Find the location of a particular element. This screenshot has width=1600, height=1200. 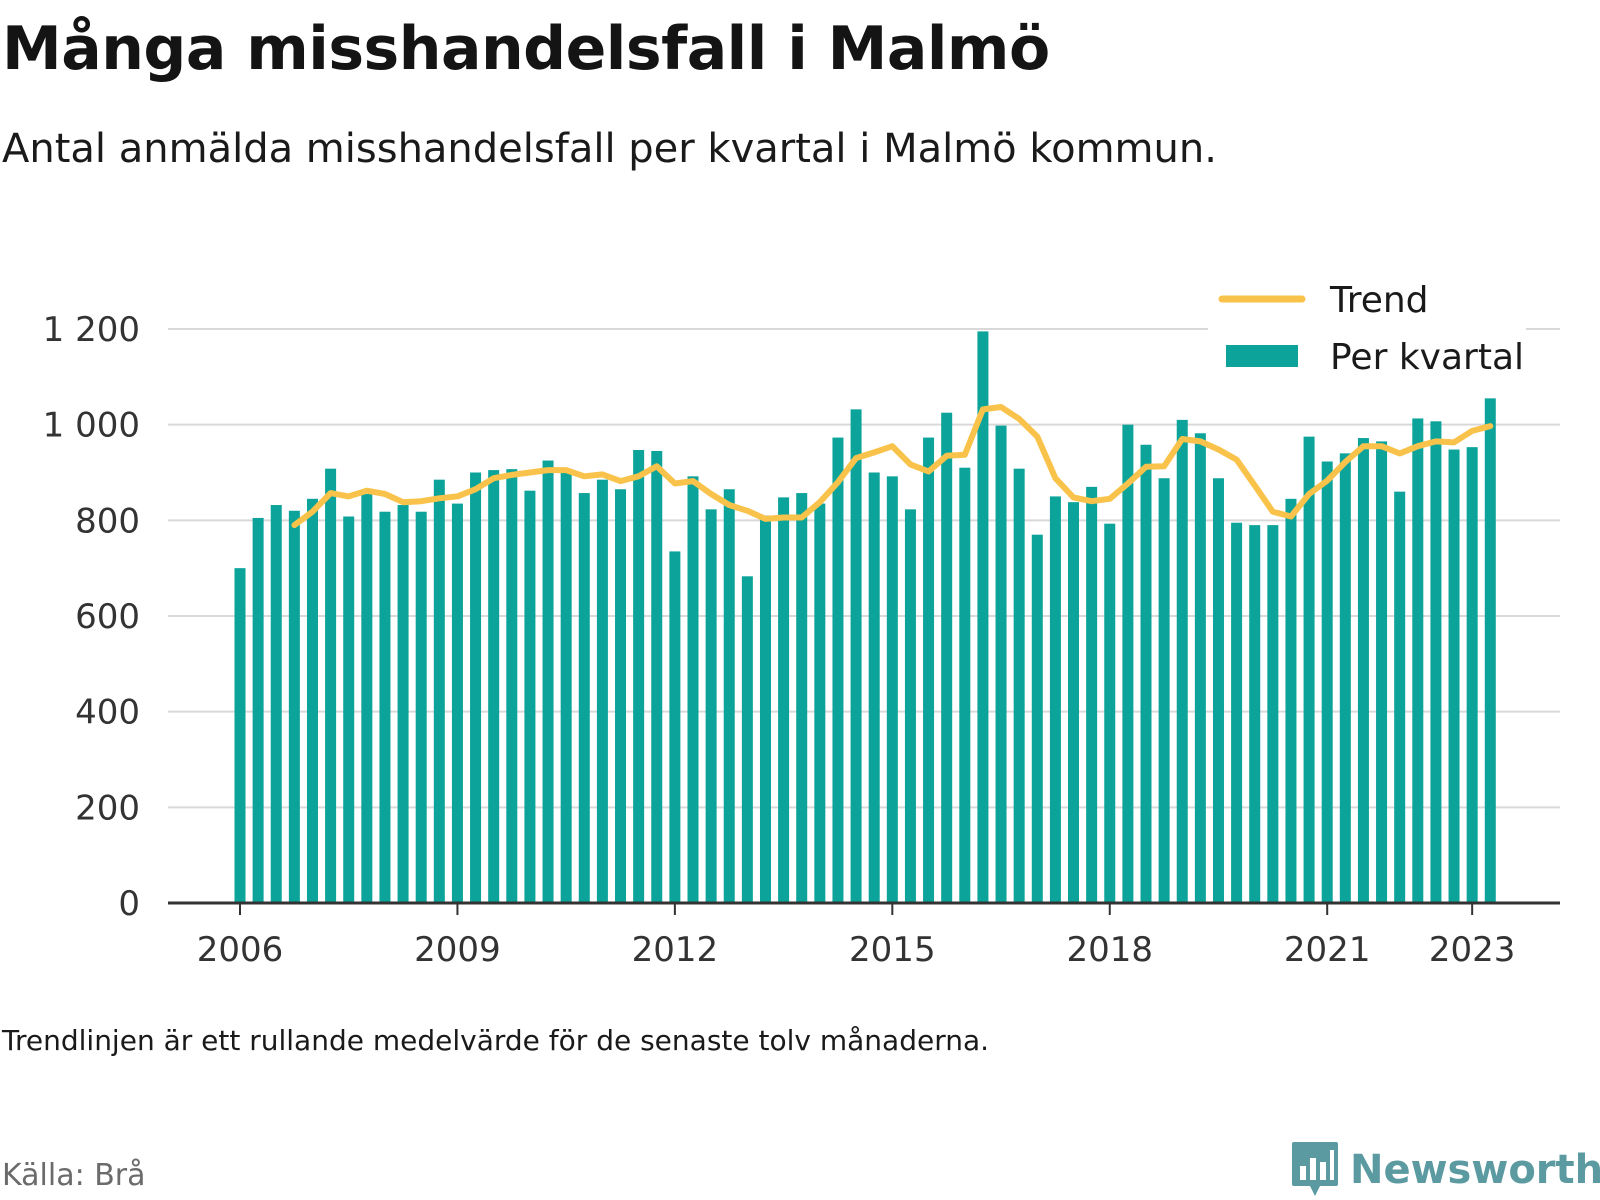

x-tick-label: 2023 is located at coordinates (1472, 950).